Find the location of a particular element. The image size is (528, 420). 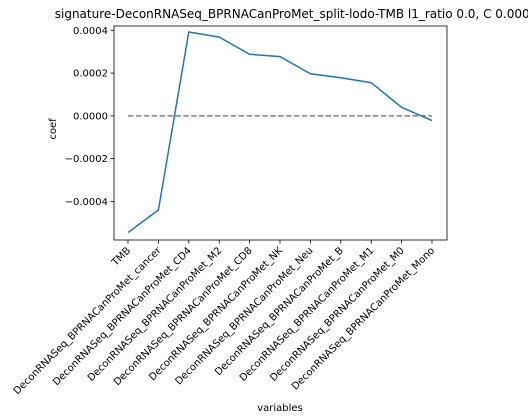

y-tick-label: 0.0002 is located at coordinates (90, 74).